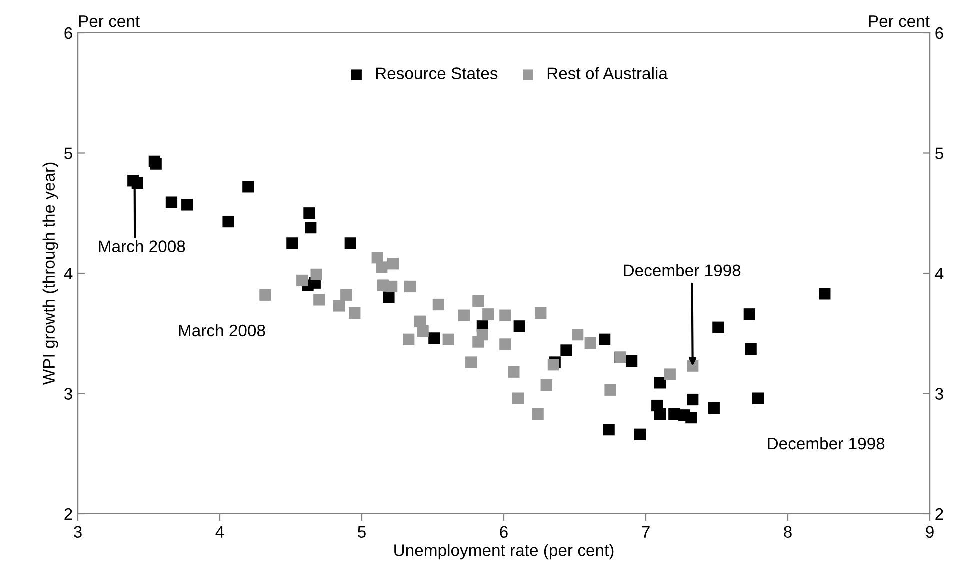 This screenshot has width=961, height=583. Describe the element at coordinates (608, 73) in the screenshot. I see `legend-label: Rest of Australia` at that location.